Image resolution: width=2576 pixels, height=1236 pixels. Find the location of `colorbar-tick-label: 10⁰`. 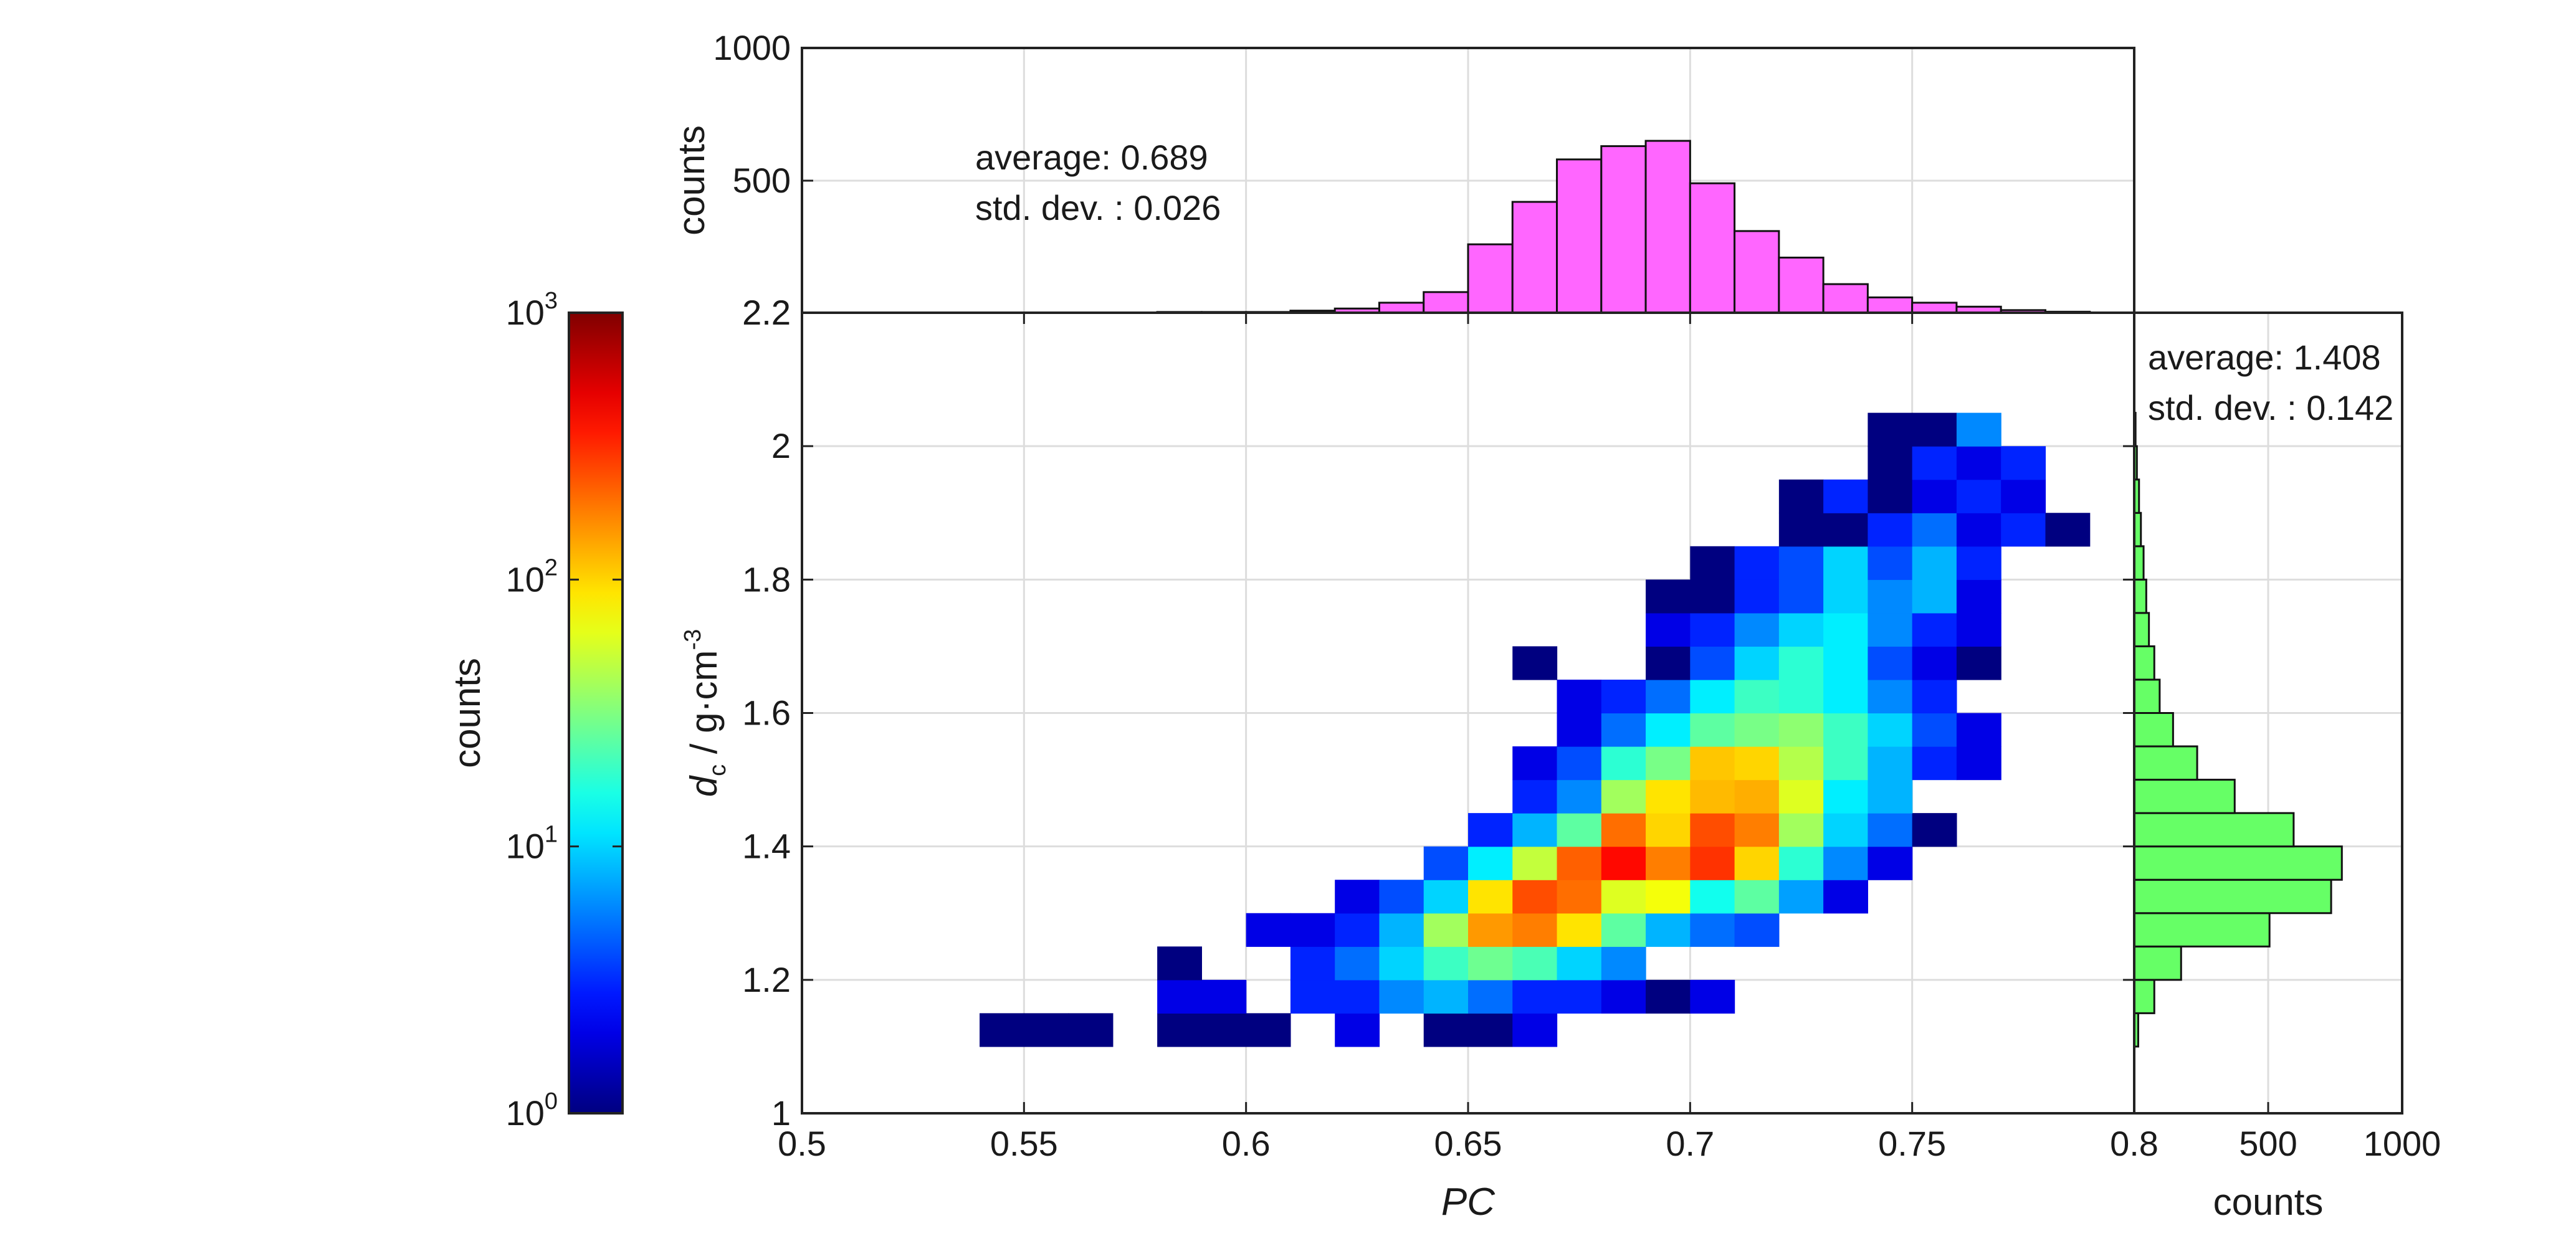

colorbar-tick-label: 10⁰ is located at coordinates (532, 1110).